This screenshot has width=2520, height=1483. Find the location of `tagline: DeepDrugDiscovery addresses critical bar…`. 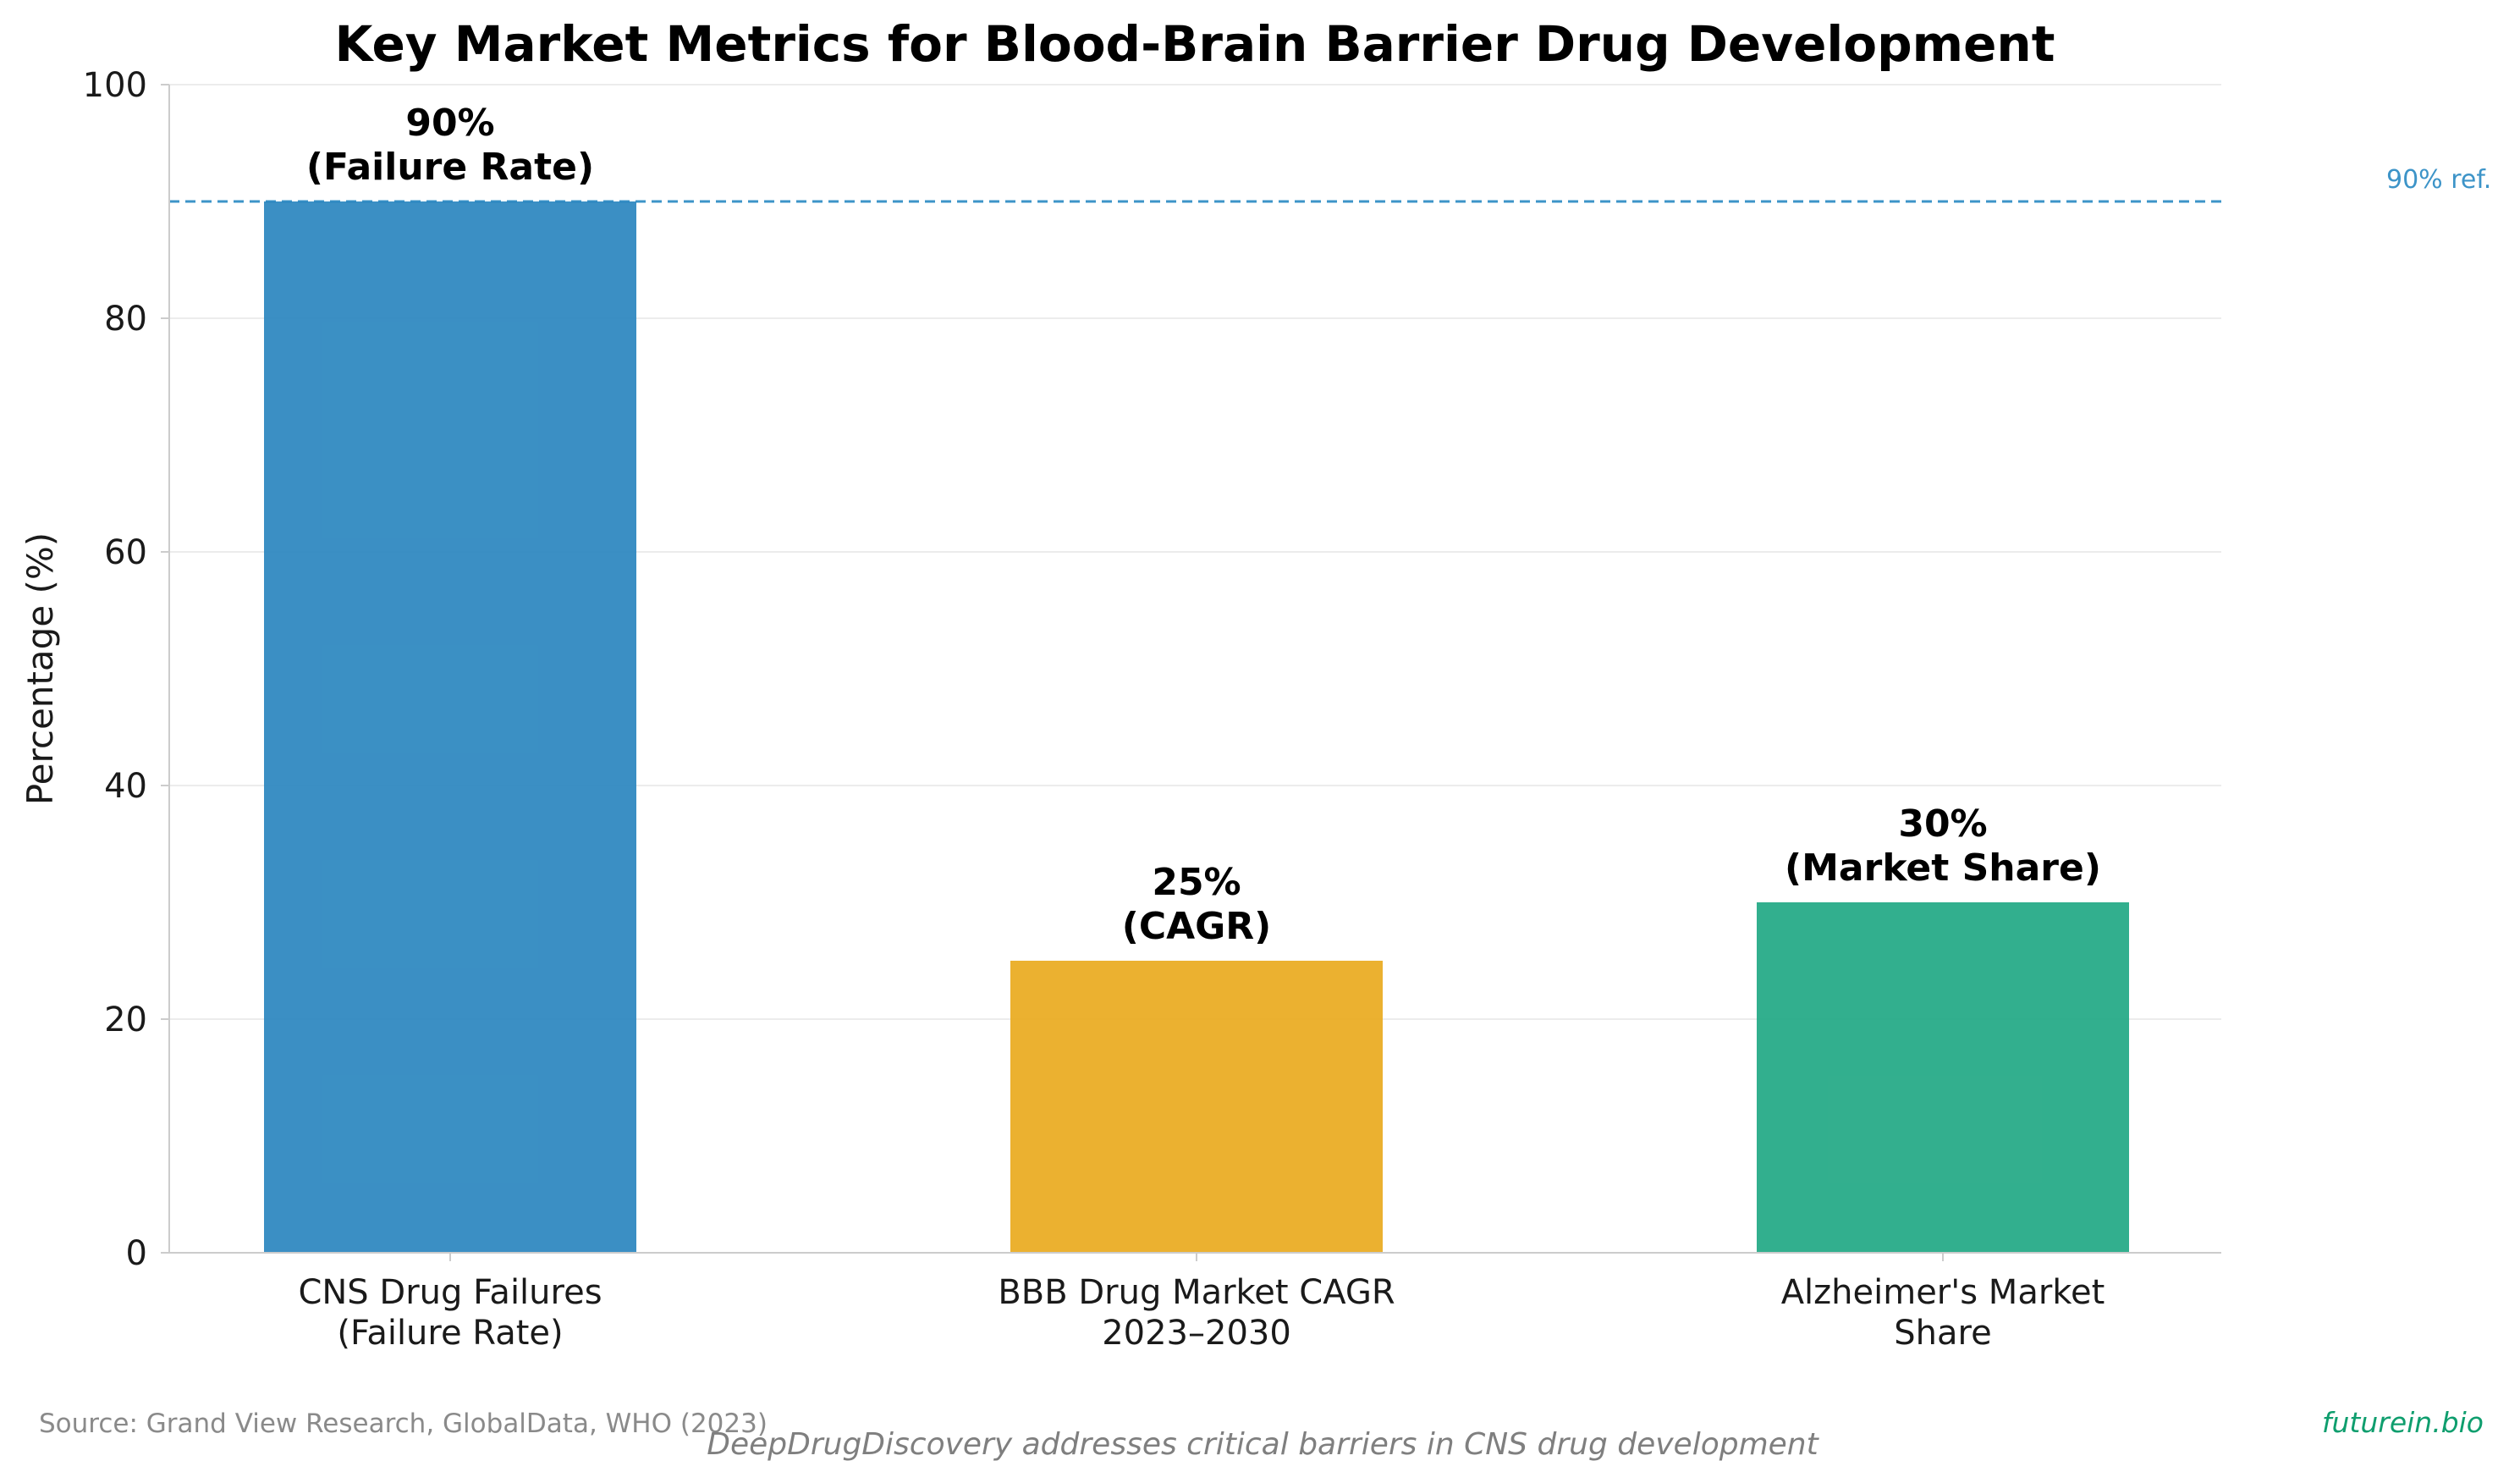

tagline: DeepDrugDiscovery addresses critical bar… is located at coordinates (1263, 1444).